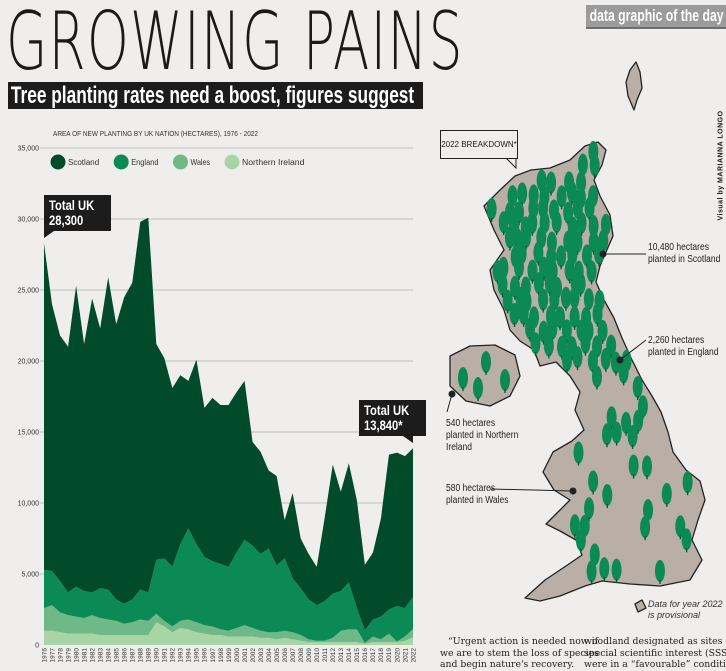 The image size is (726, 671). Describe the element at coordinates (125, 655) in the screenshot. I see `x-tick-label: 1986` at that location.